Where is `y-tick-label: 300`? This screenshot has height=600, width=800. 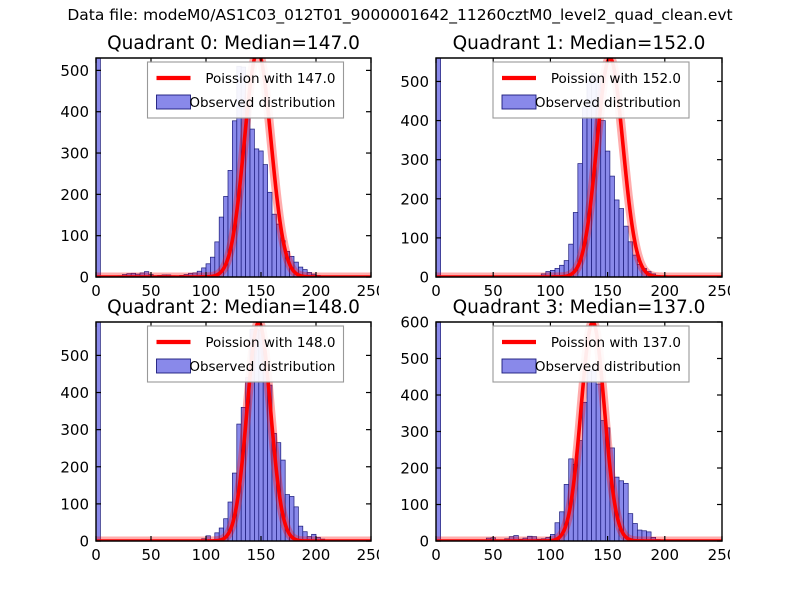
y-tick-label: 300 is located at coordinates (74, 154).